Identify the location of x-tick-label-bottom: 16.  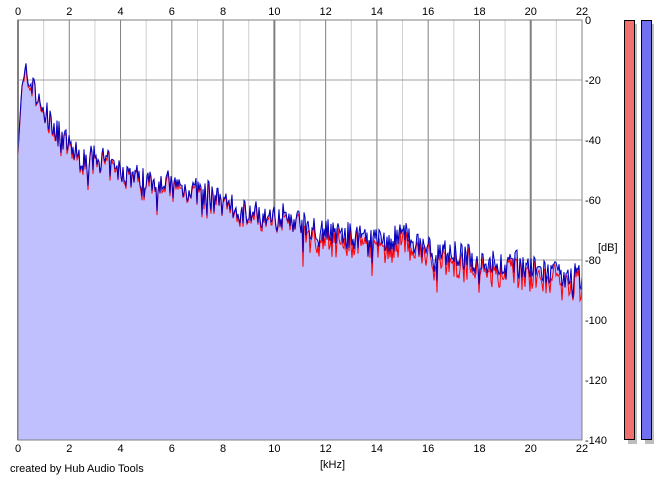
(428, 449).